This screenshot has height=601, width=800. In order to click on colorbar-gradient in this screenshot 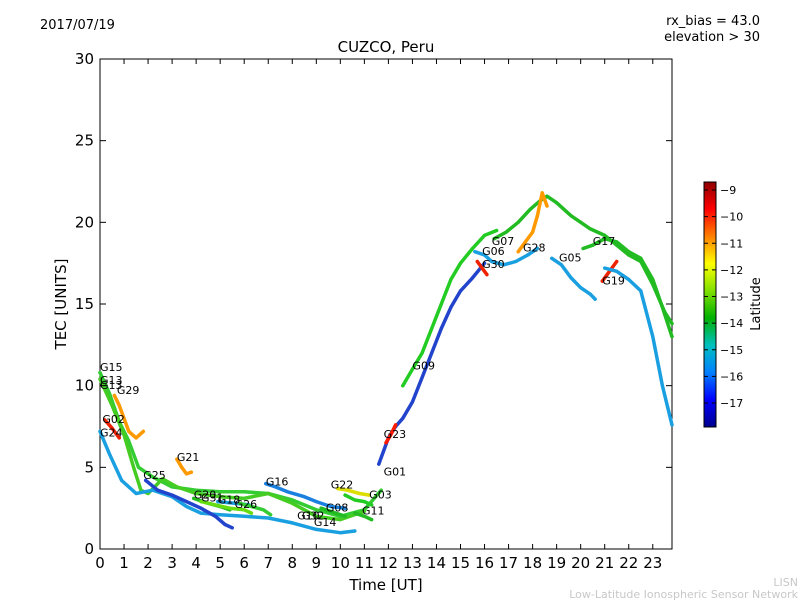, I will do `click(710, 304)`.